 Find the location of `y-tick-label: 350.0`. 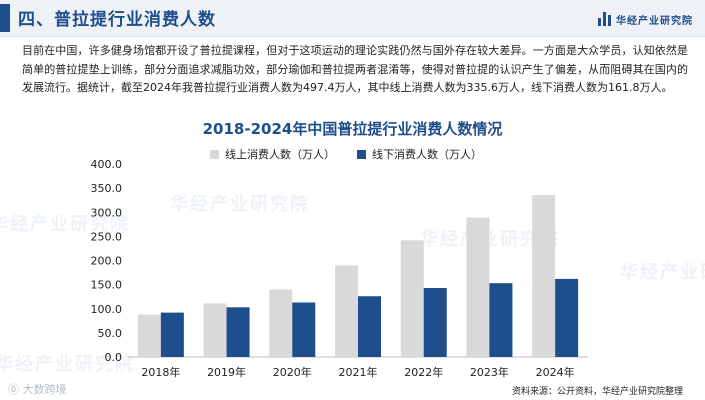

y-tick-label: 350.0 is located at coordinates (107, 188).